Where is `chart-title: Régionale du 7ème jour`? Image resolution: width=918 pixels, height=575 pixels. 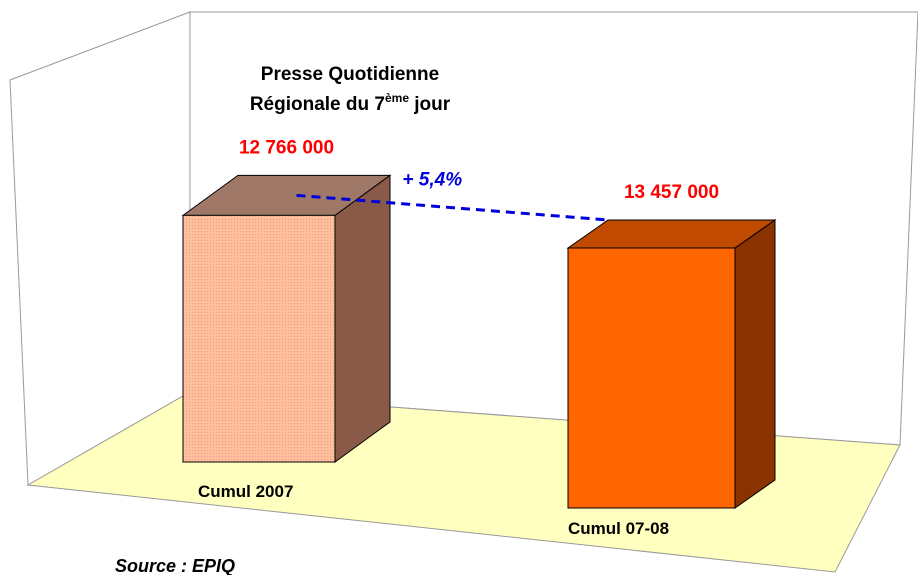
chart-title: Régionale du 7ème jour is located at coordinates (350, 103).